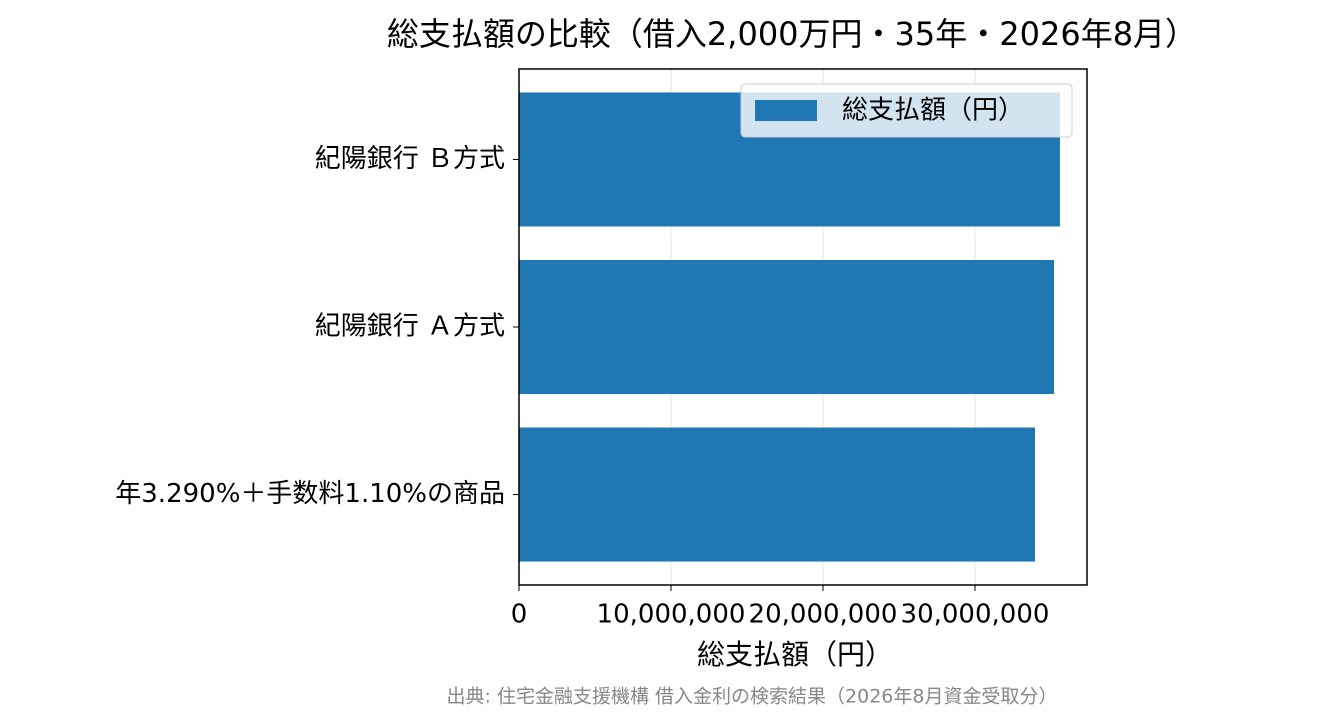 Image resolution: width=1324 pixels, height=725 pixels. What do you see at coordinates (519, 615) in the screenshot?
I see `x-tick-label: 0` at bounding box center [519, 615].